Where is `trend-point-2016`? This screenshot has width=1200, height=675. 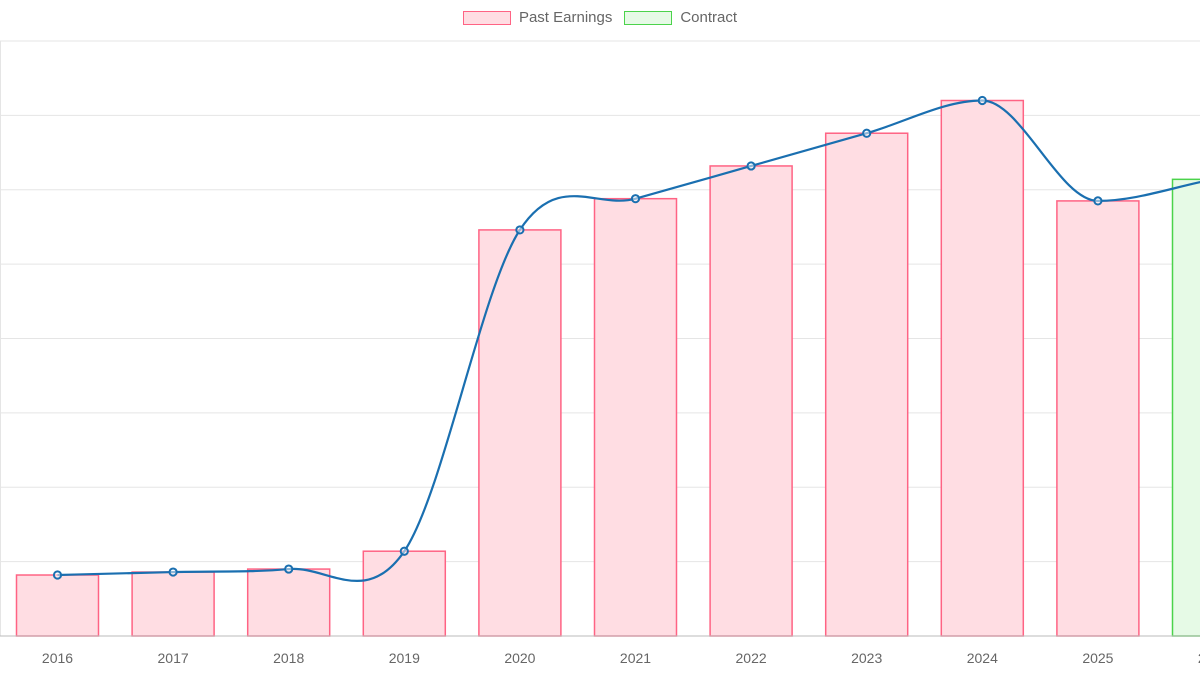 trend-point-2016 is located at coordinates (57, 575).